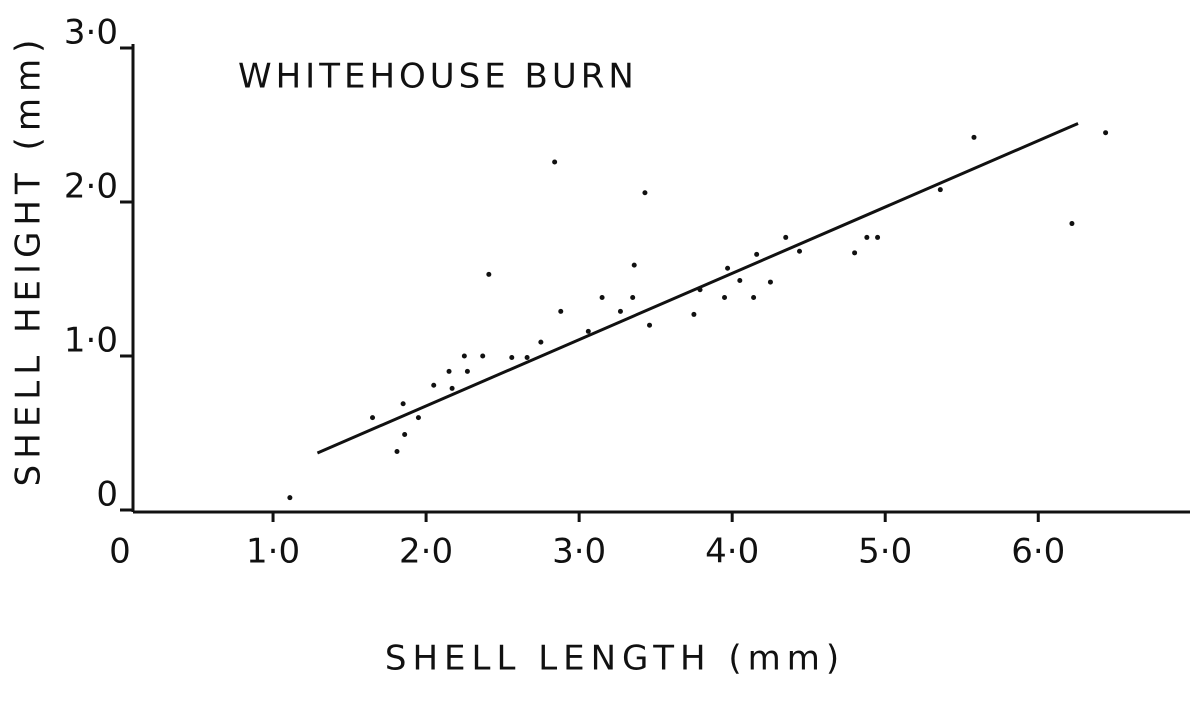 This screenshot has width=1190, height=703. Describe the element at coordinates (29, 260) in the screenshot. I see `y-axis-label: SHELL HEIGHT (mm)` at that location.